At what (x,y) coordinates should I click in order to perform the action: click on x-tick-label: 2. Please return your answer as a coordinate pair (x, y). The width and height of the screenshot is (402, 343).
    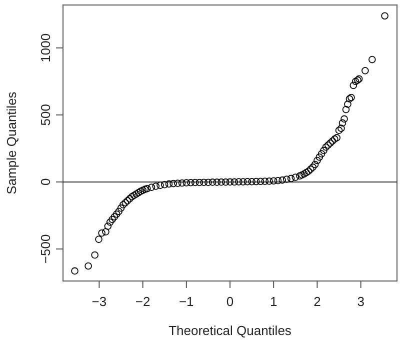
    Looking at the image, I should click on (317, 301).